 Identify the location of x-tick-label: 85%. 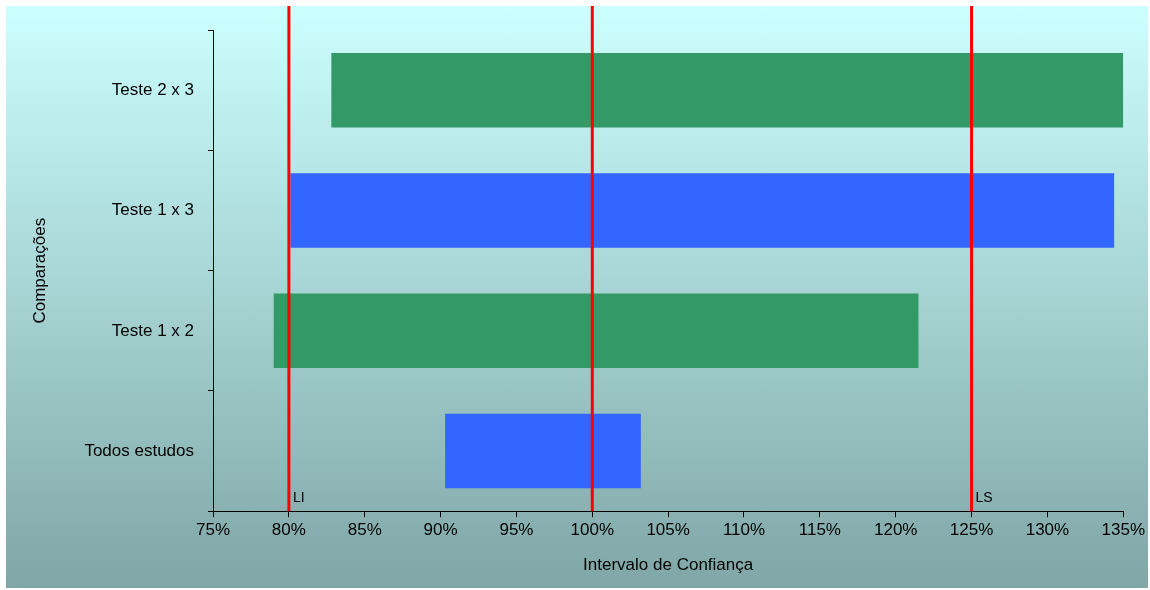
(364, 530).